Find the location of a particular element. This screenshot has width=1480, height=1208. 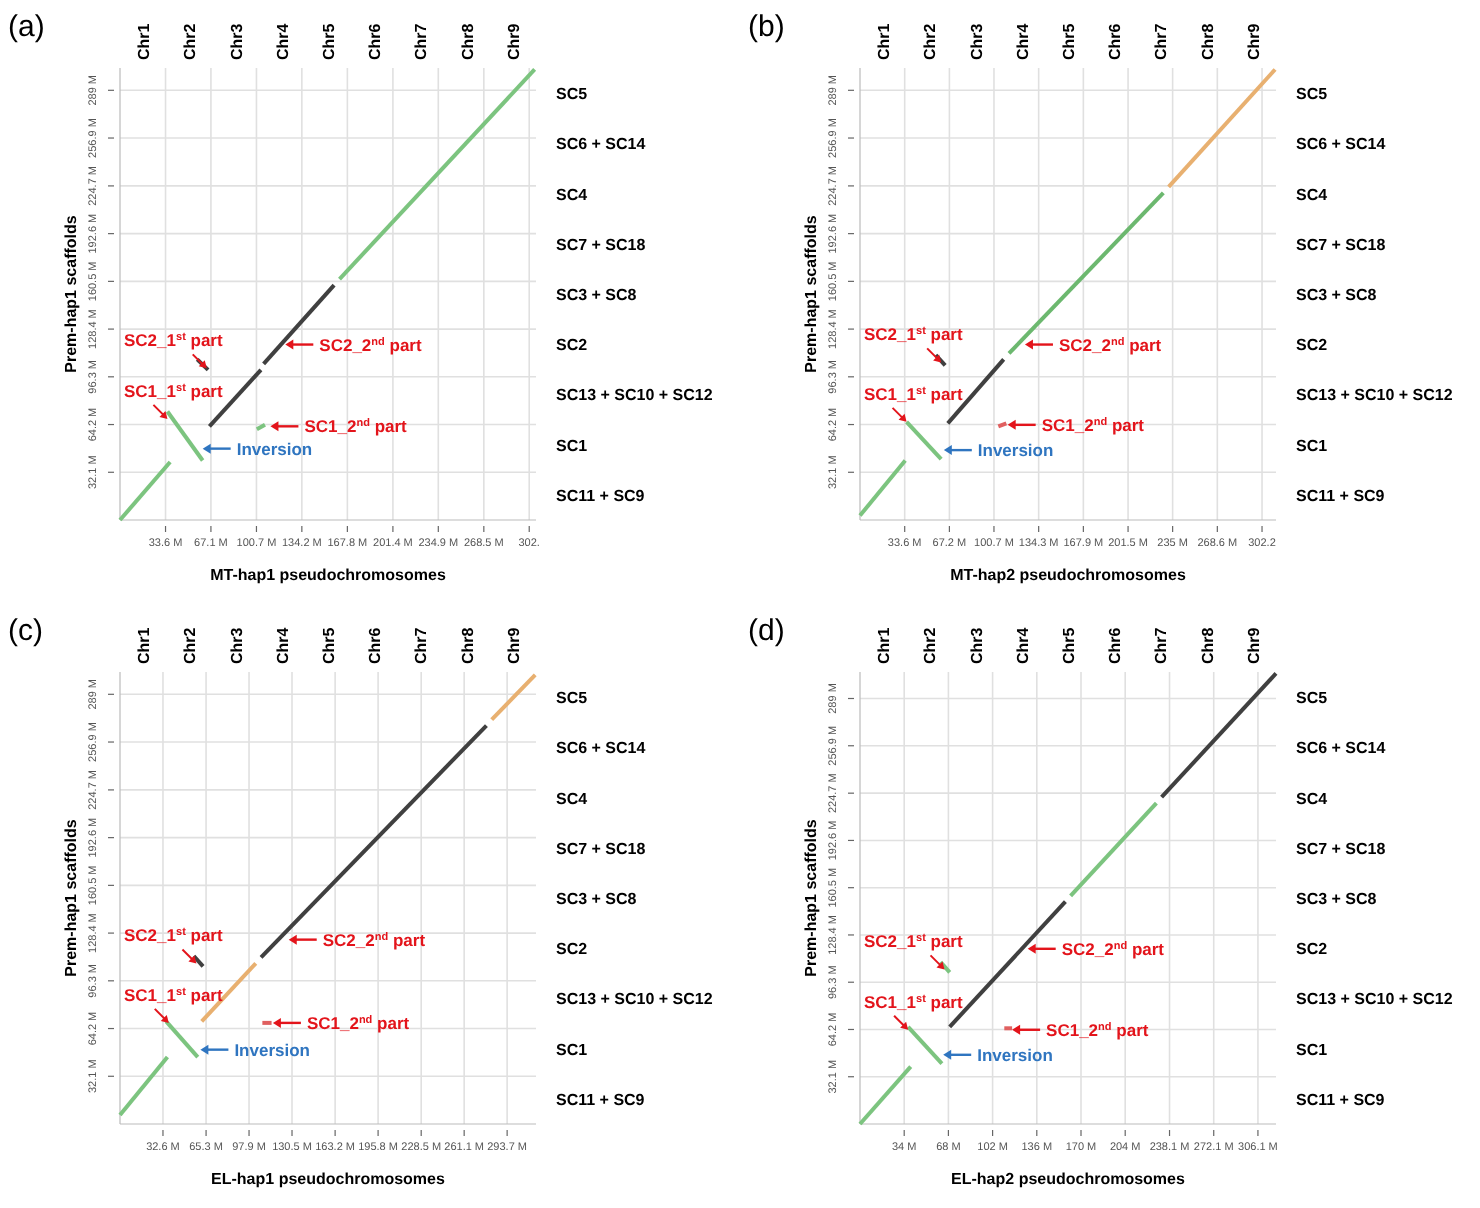

chart-title: (a) is located at coordinates (26, 27).